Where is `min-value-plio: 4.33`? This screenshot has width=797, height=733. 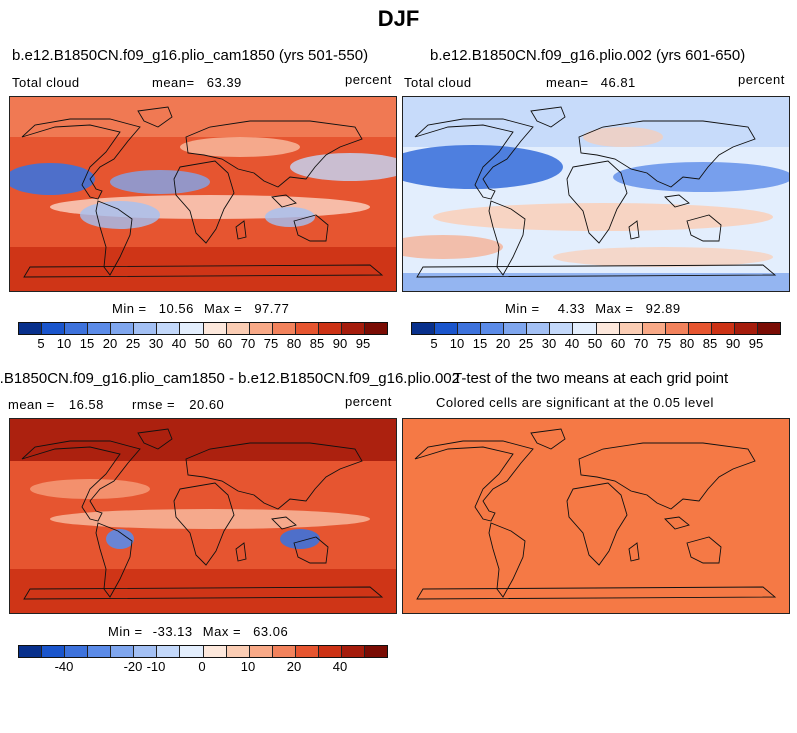
min-value-plio: 4.33 is located at coordinates (571, 308).